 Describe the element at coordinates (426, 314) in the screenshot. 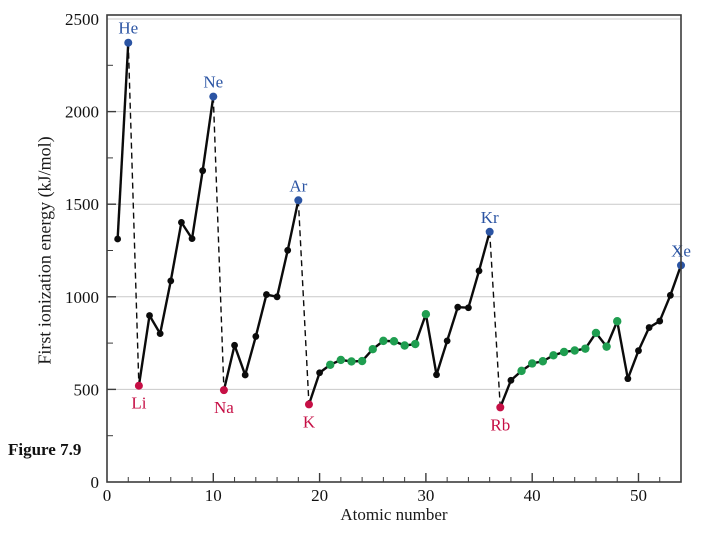

I see `data-point-Zn` at that location.